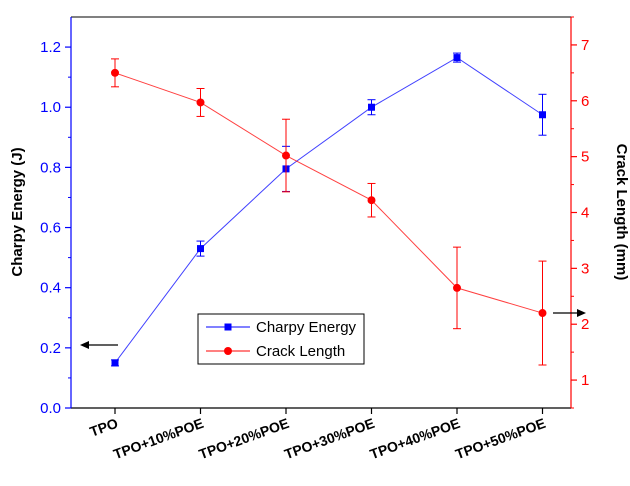  I want to click on right-tick-label: 1, so click(585, 380).